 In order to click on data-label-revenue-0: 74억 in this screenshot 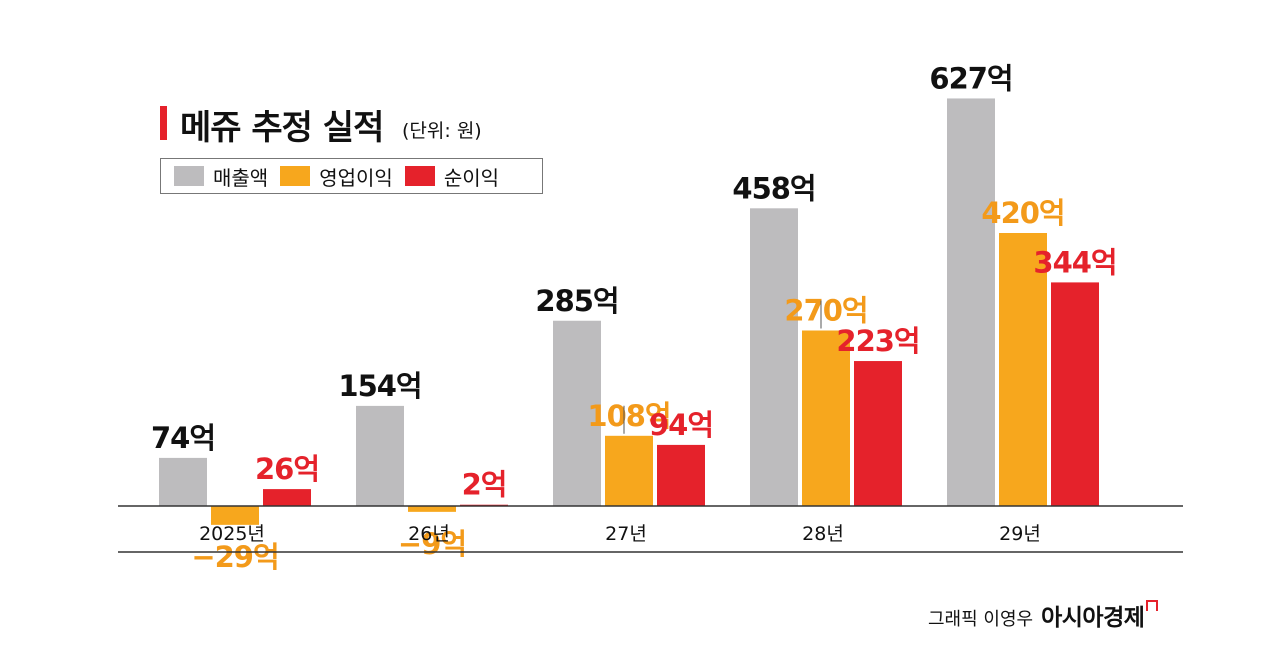, I will do `click(183, 438)`.